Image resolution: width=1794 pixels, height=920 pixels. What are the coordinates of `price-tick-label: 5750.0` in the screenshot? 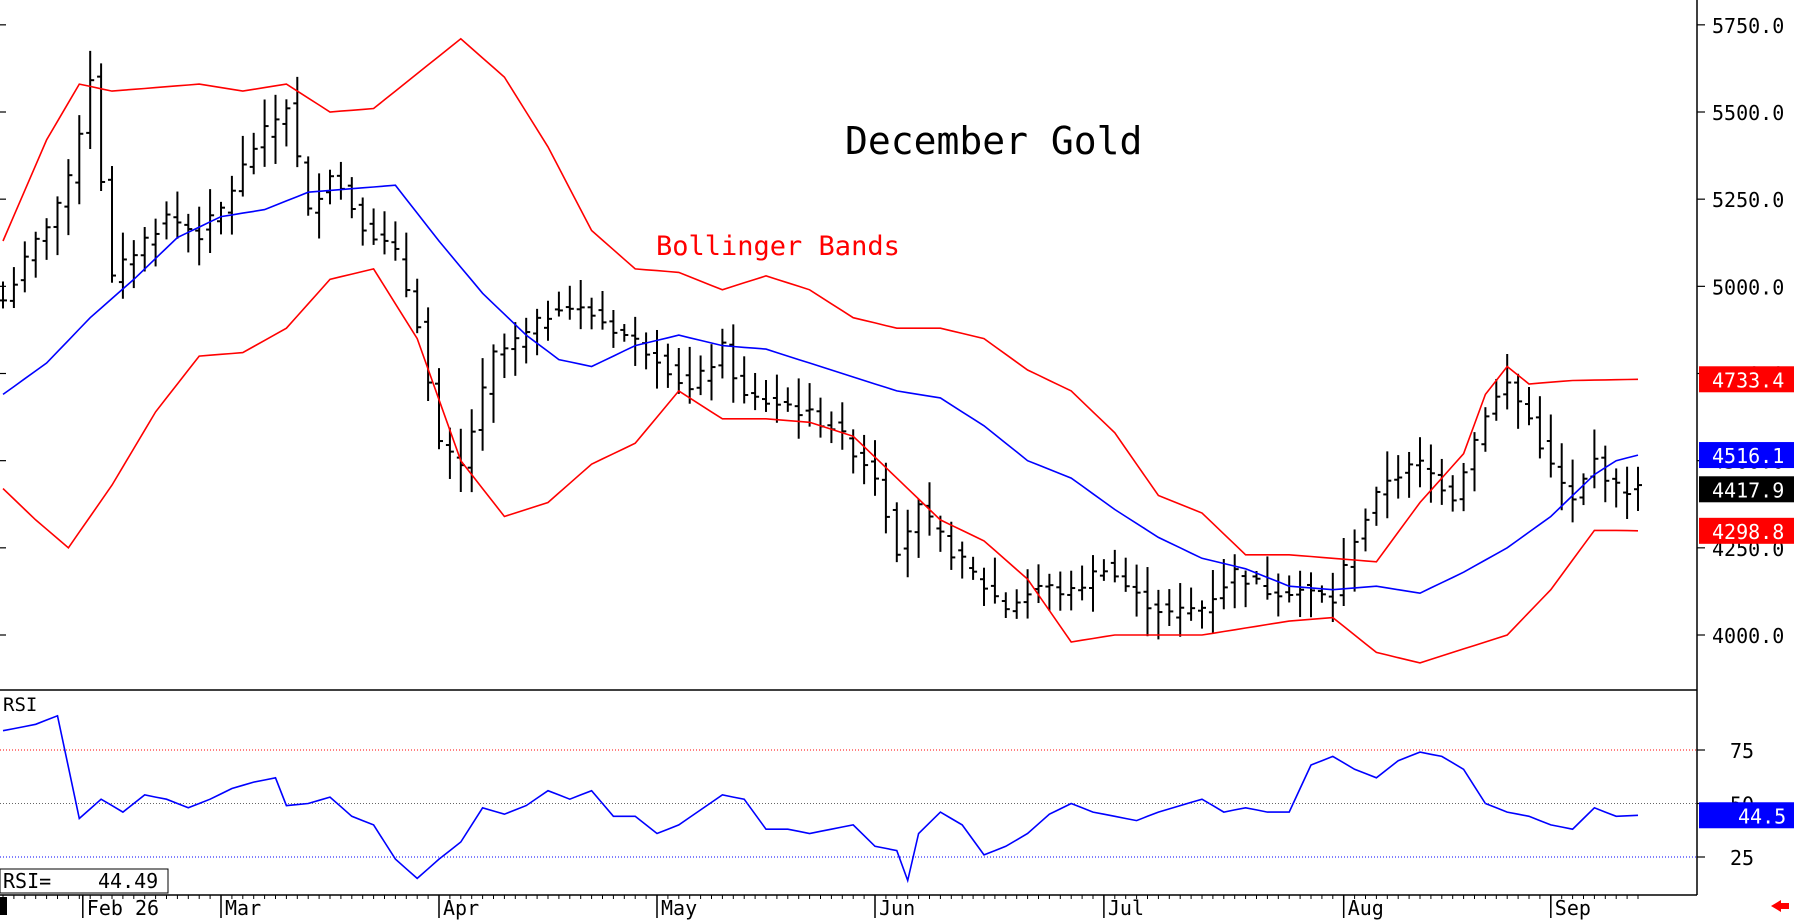 It's located at (1748, 26).